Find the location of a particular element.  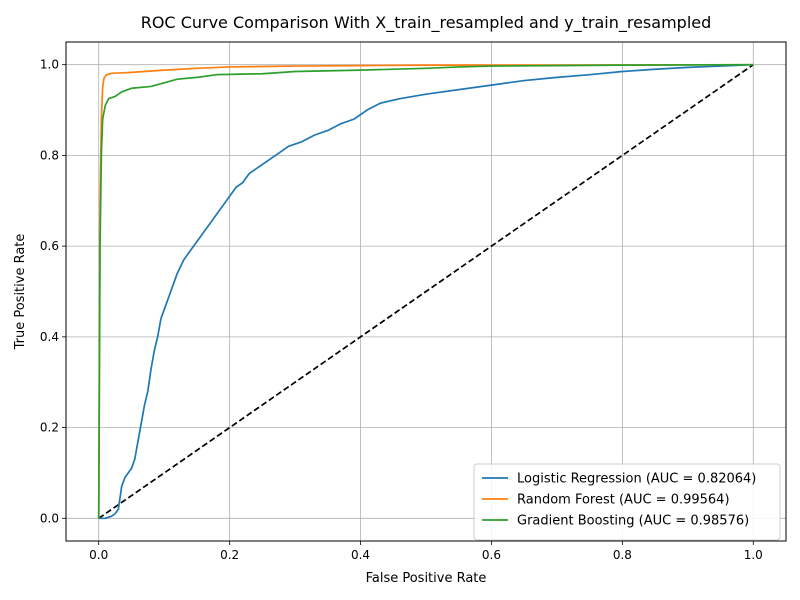

y-tick-label: 0.2 is located at coordinates (49, 428).